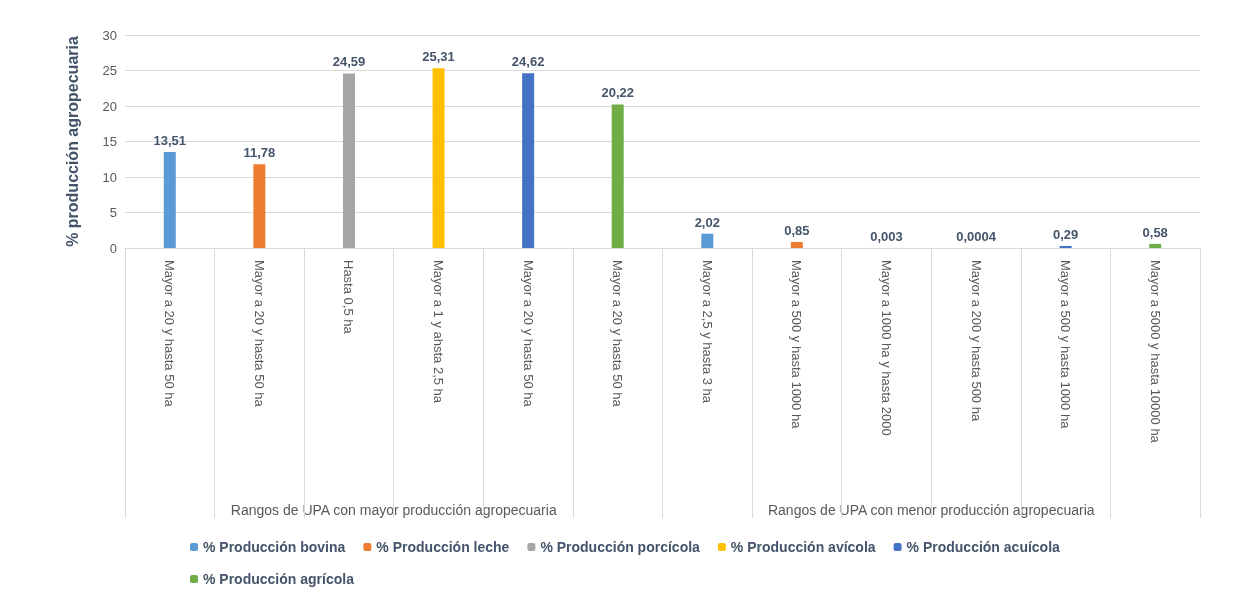 The height and width of the screenshot is (599, 1252). What do you see at coordinates (617, 93) in the screenshot?
I see `data-label: 20,22` at bounding box center [617, 93].